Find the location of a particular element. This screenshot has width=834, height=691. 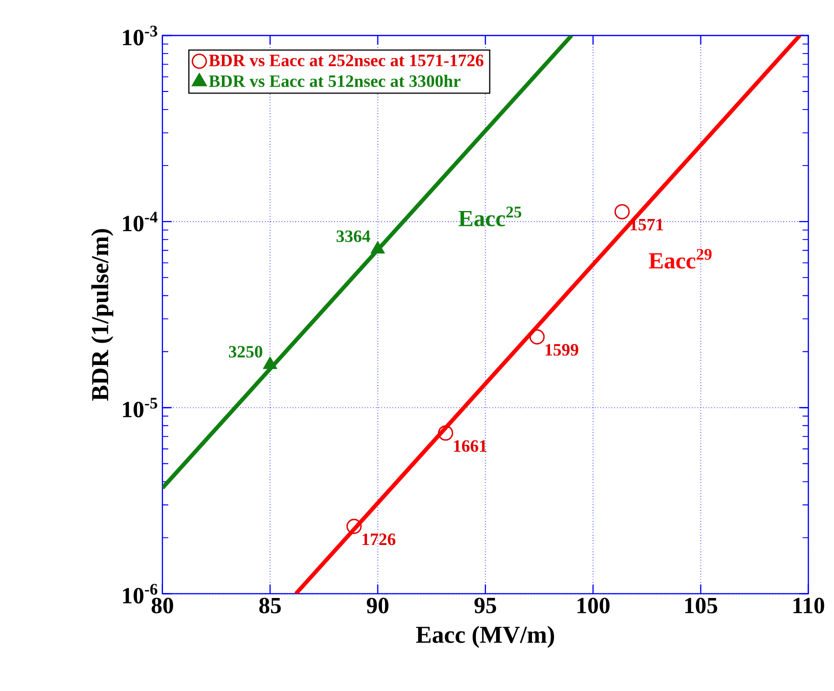

annotation: 3250 is located at coordinates (245, 352).